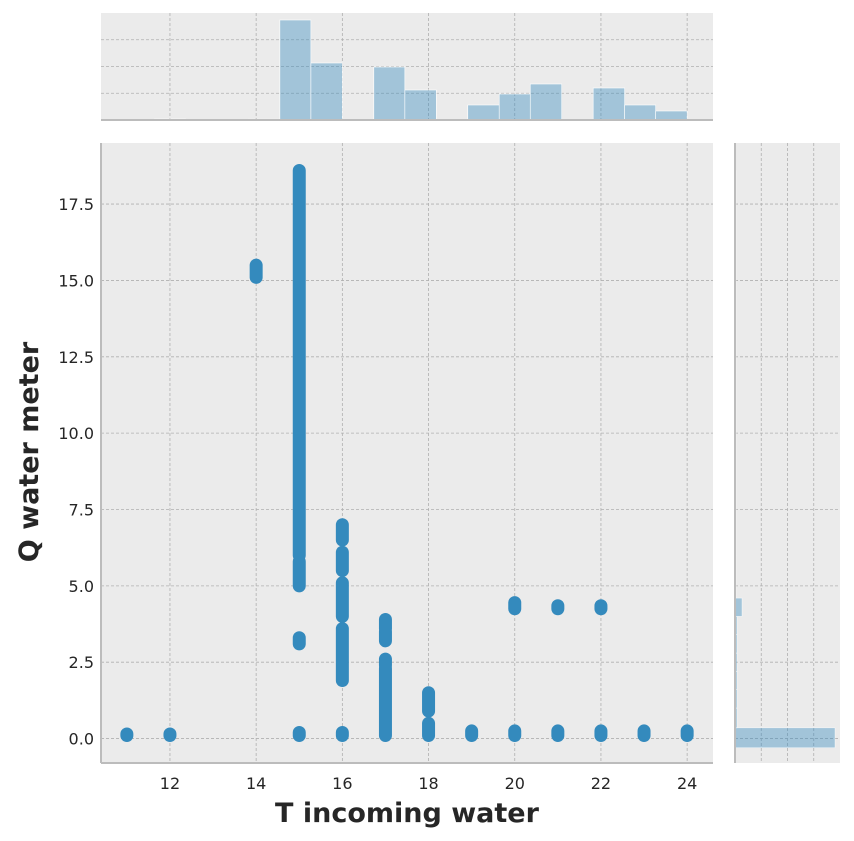 The width and height of the screenshot is (854, 841). What do you see at coordinates (81, 510) in the screenshot?
I see `y-tick-label: 7.5` at bounding box center [81, 510].